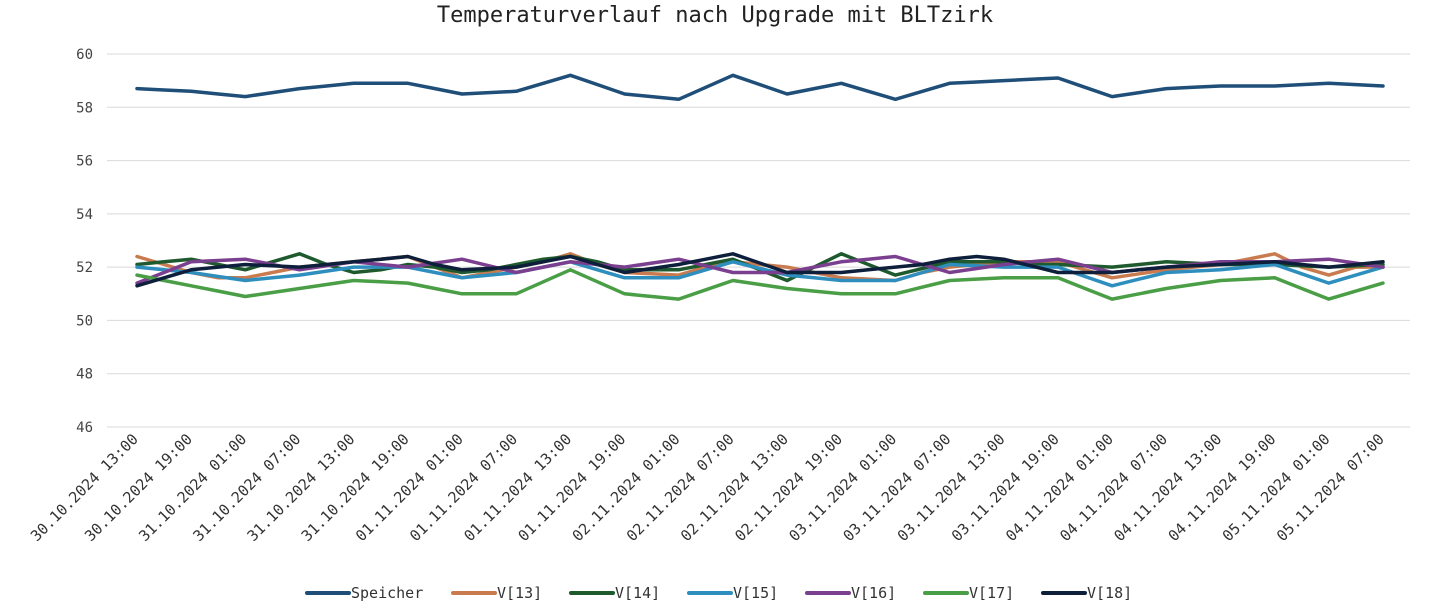 The height and width of the screenshot is (609, 1430). Describe the element at coordinates (84, 55) in the screenshot. I see `y-tick-label: 60` at that location.